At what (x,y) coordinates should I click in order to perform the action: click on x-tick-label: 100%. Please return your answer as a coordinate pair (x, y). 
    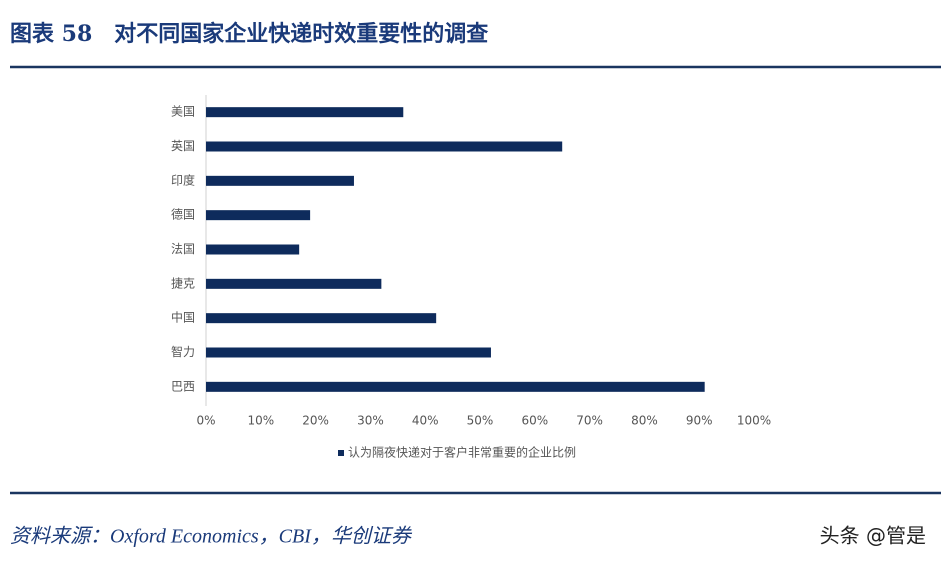
    Looking at the image, I should click on (754, 421).